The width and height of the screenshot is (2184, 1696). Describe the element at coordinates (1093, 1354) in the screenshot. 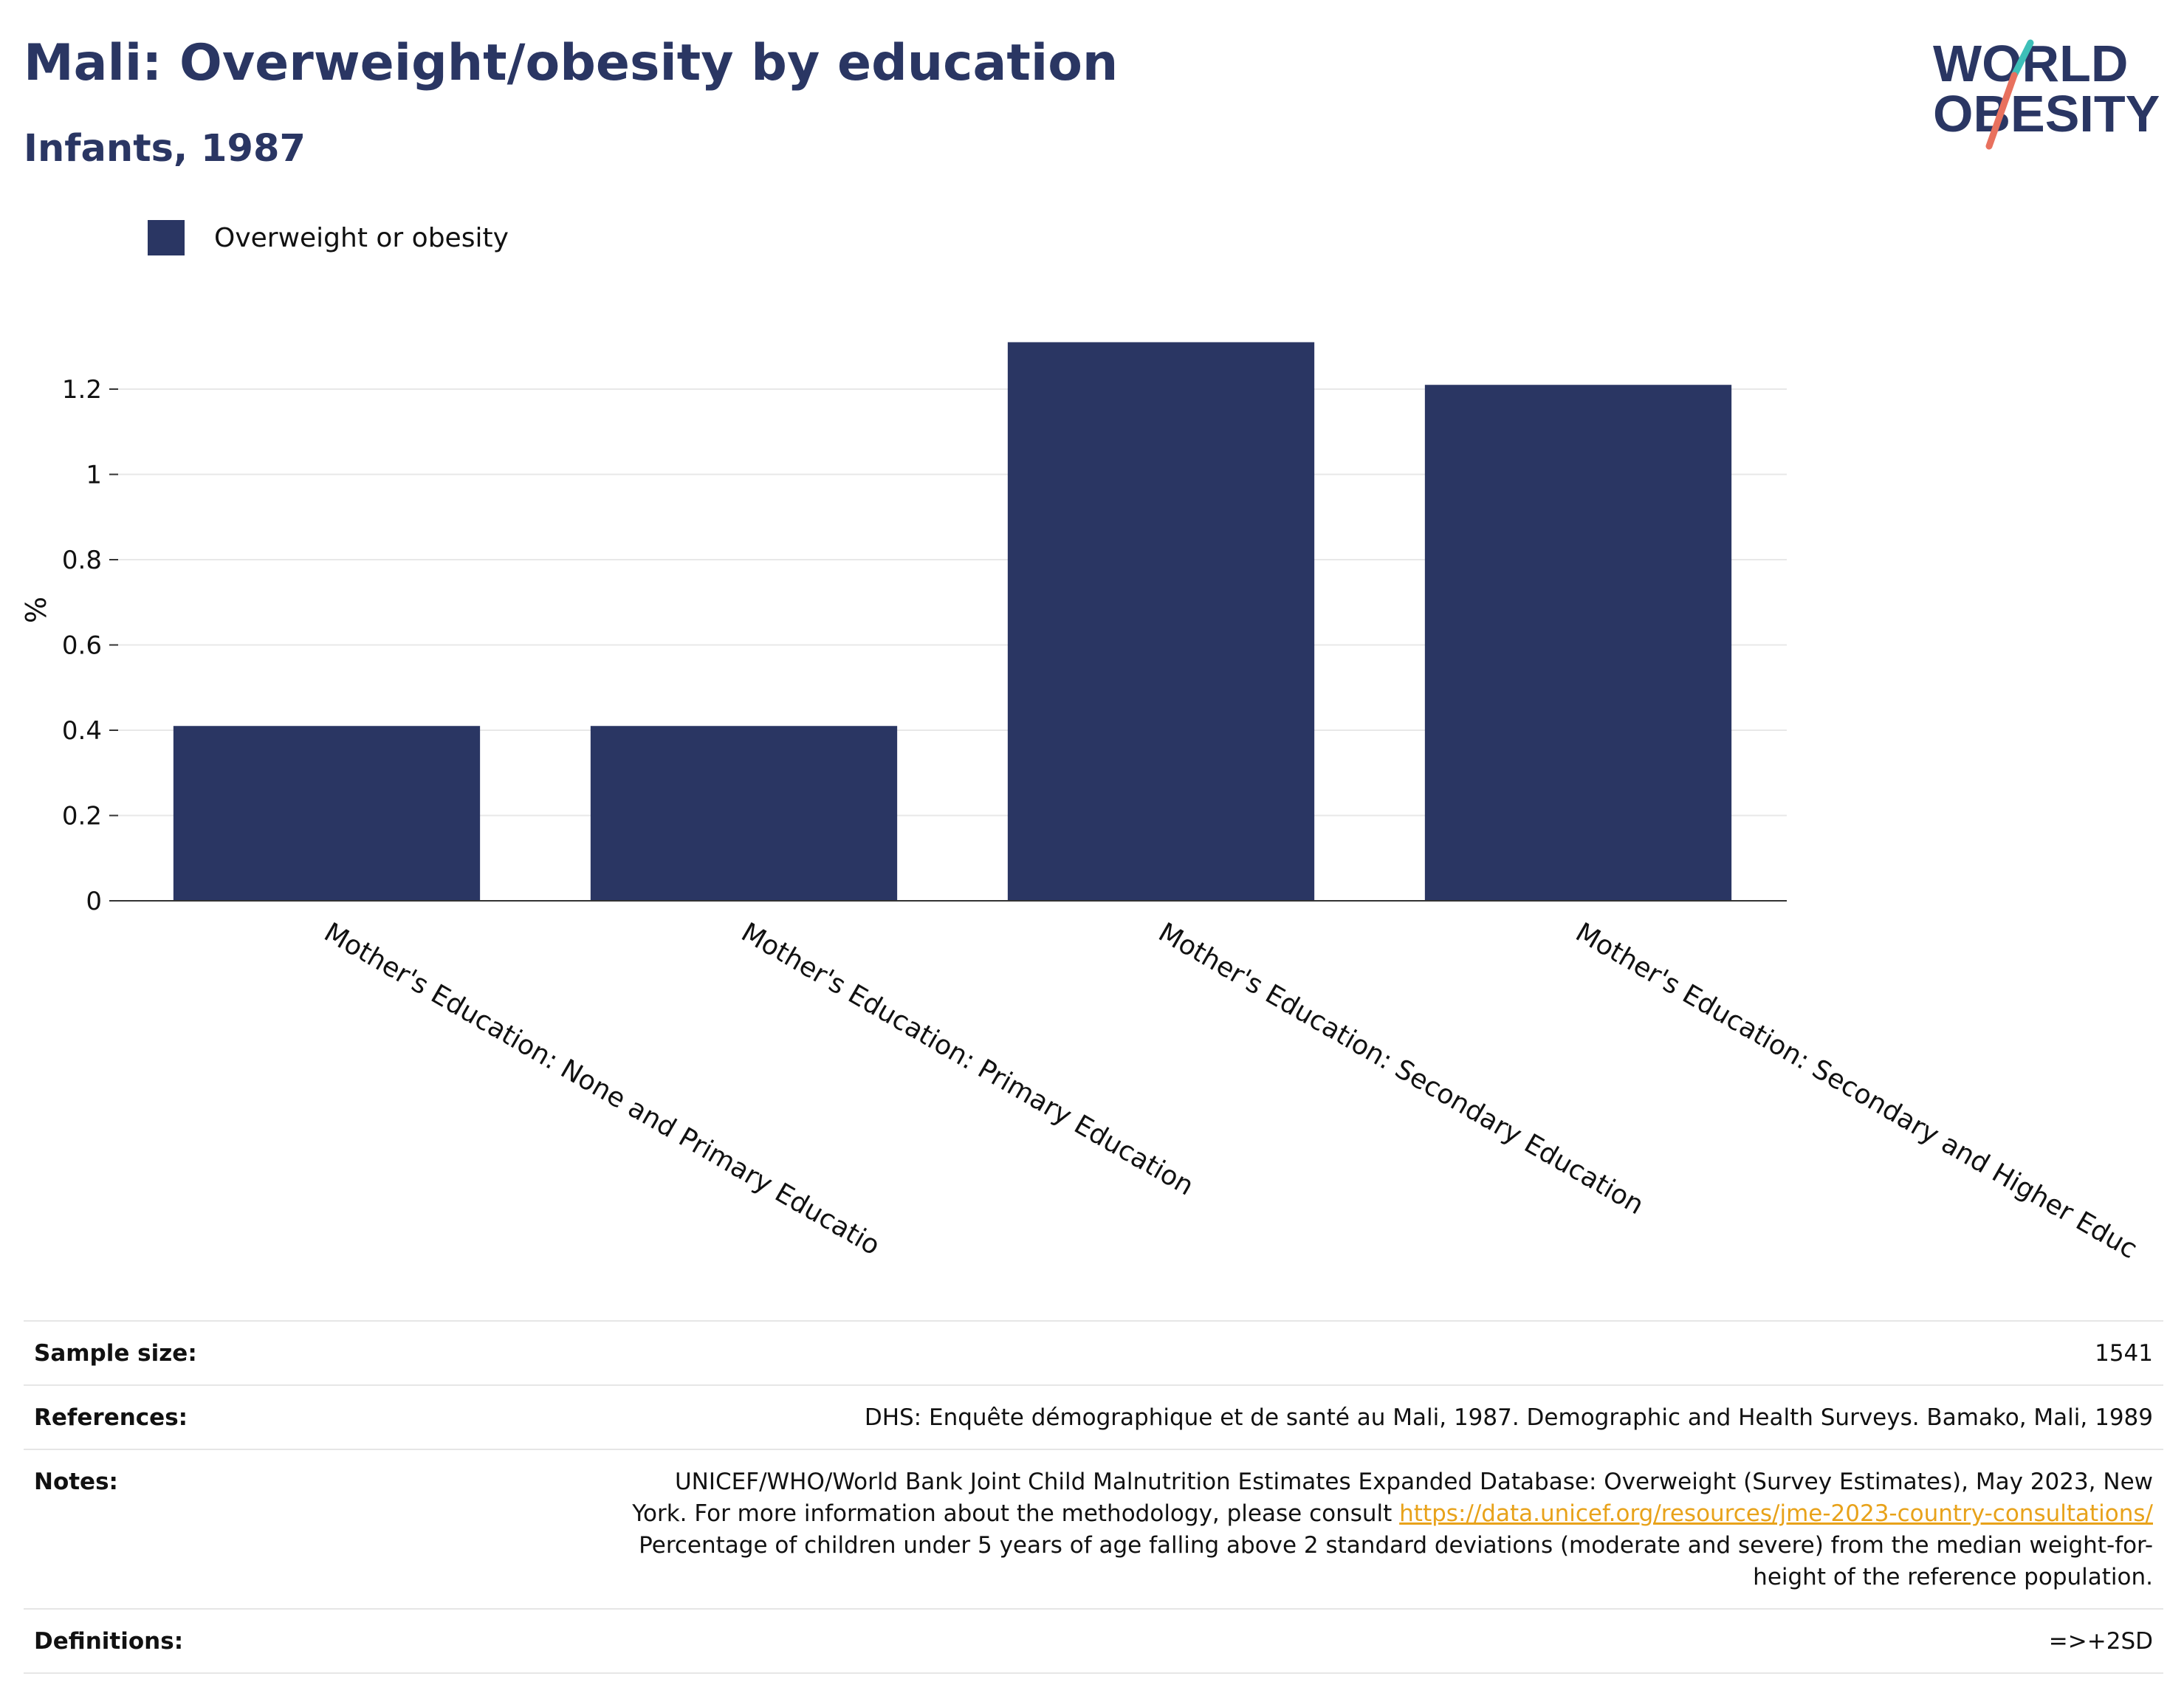

I see `sample-size-row: Sample size: 1541` at that location.